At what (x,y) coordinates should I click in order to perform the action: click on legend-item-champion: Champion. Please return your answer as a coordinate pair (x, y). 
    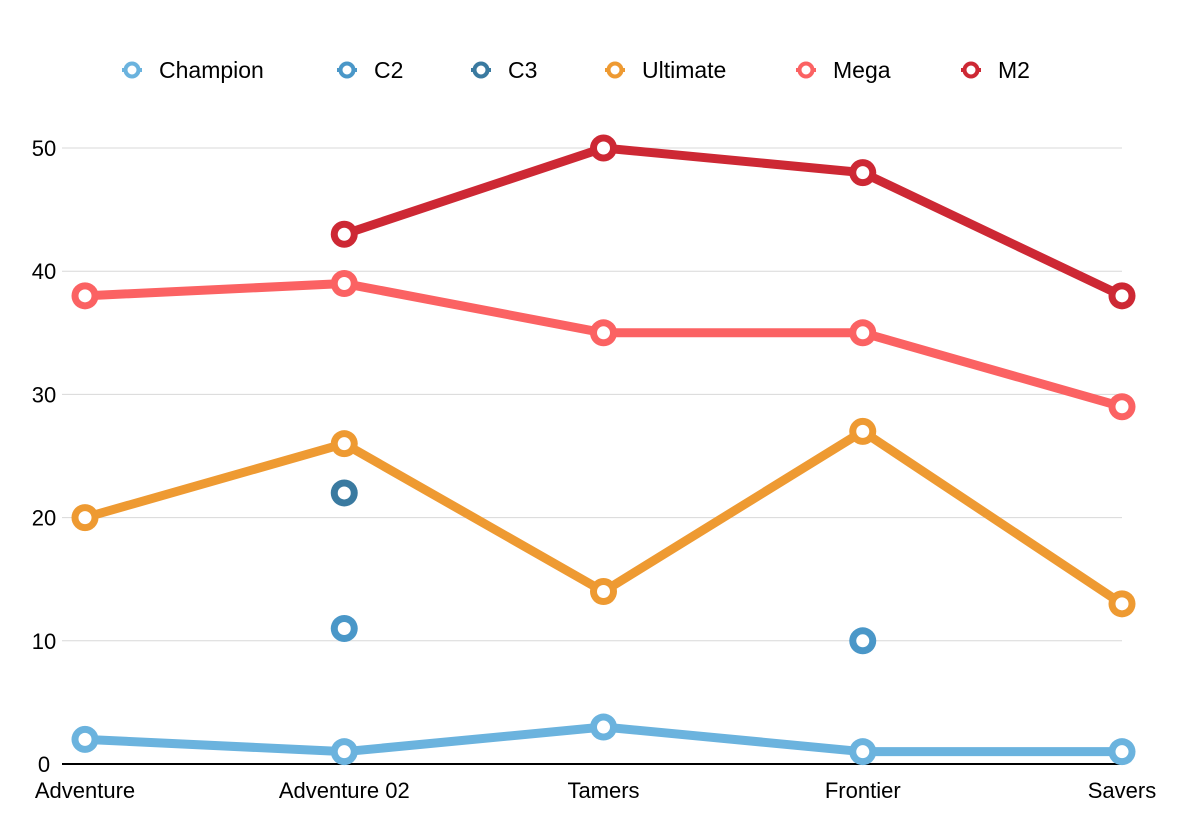
    Looking at the image, I should click on (193, 70).